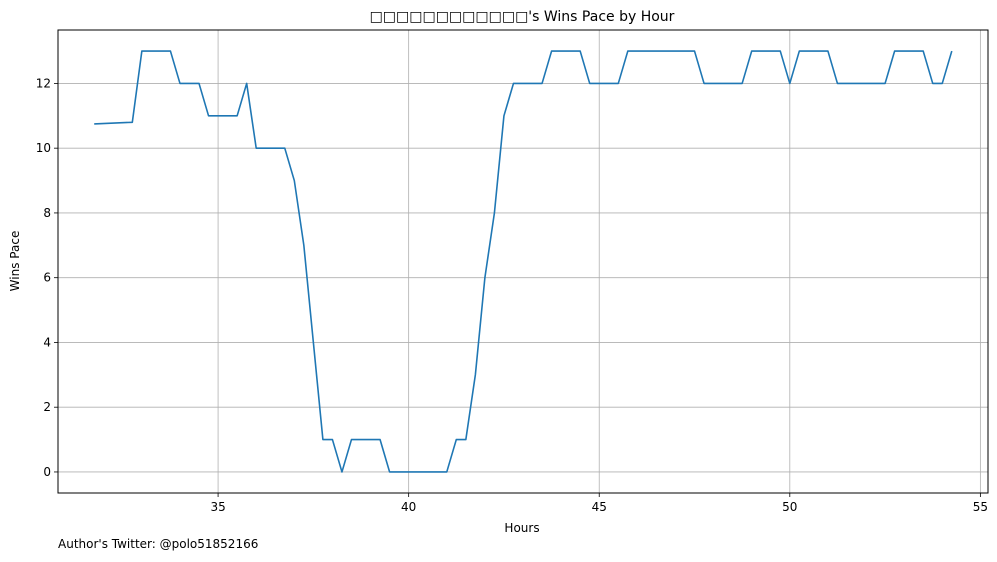 The image size is (997, 562). Describe the element at coordinates (217, 507) in the screenshot. I see `x-tick-label: 35` at that location.